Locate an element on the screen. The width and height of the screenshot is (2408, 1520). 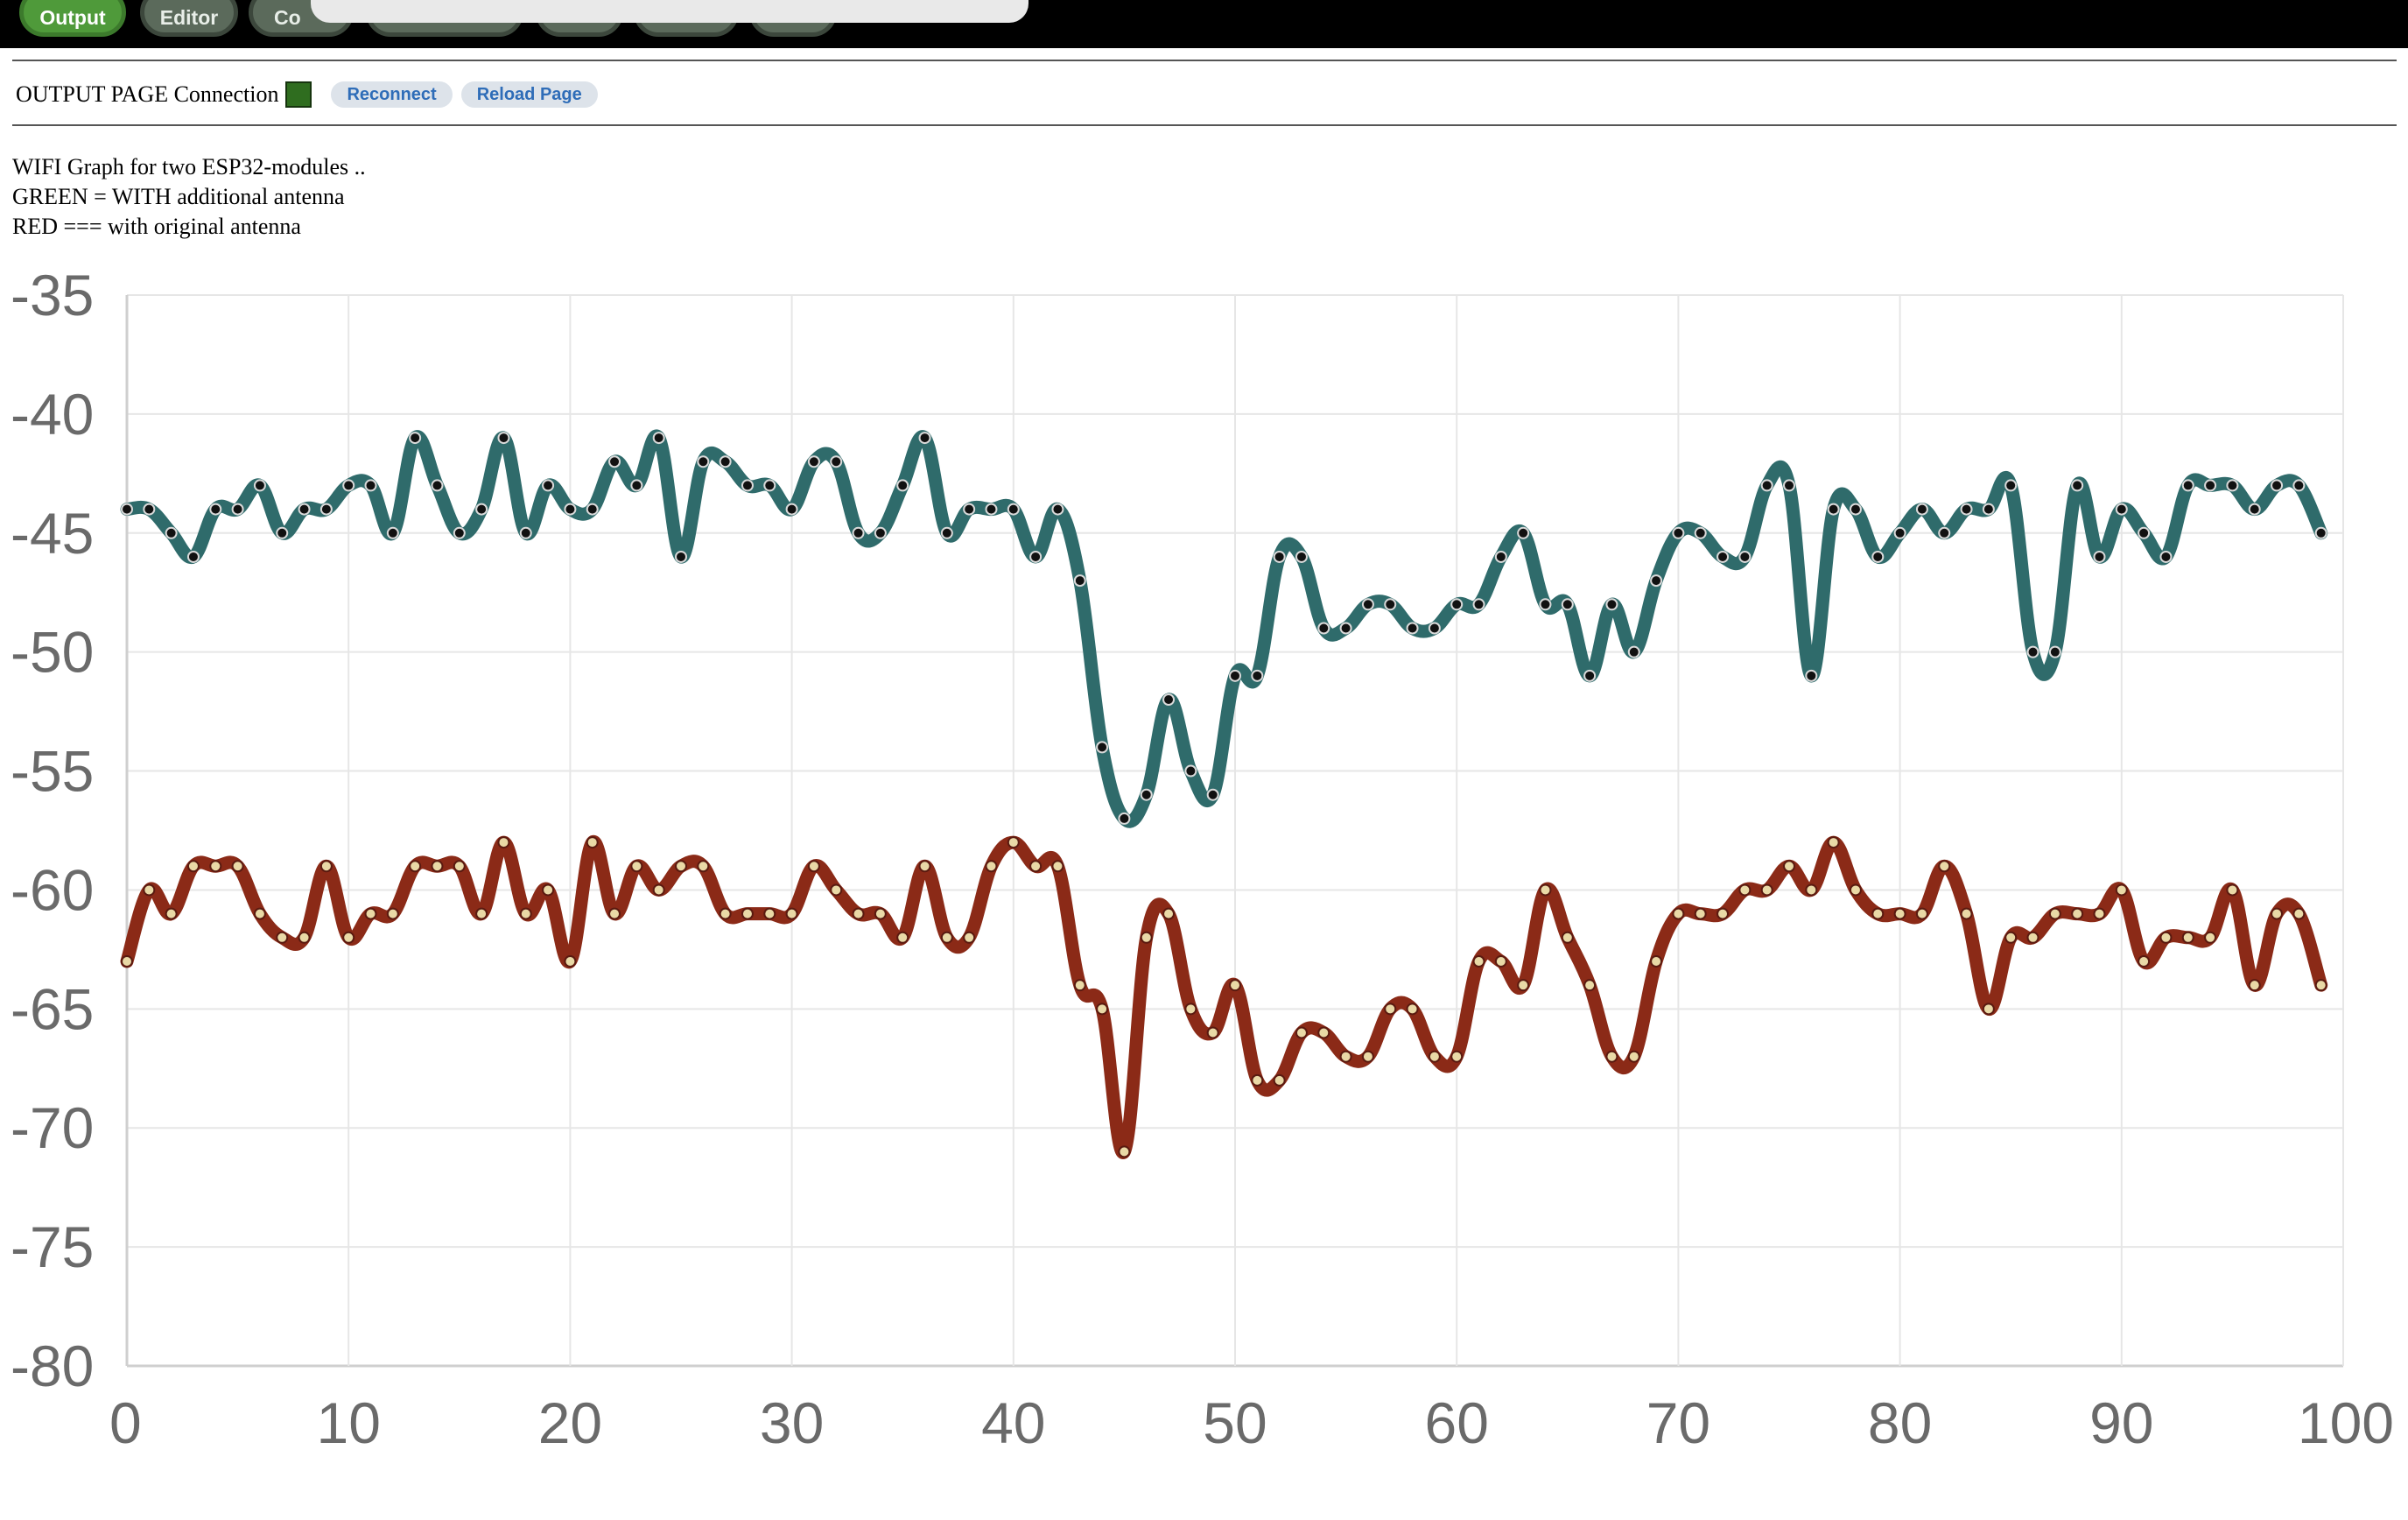
divider-bottom is located at coordinates (1204, 125).